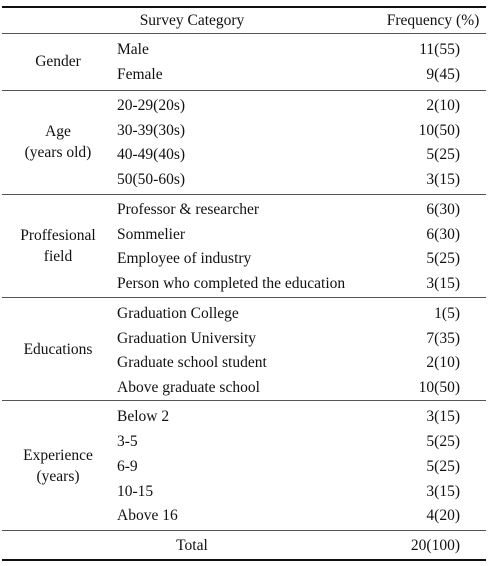  What do you see at coordinates (127, 441) in the screenshot?
I see `table-row-item: 3-5` at bounding box center [127, 441].